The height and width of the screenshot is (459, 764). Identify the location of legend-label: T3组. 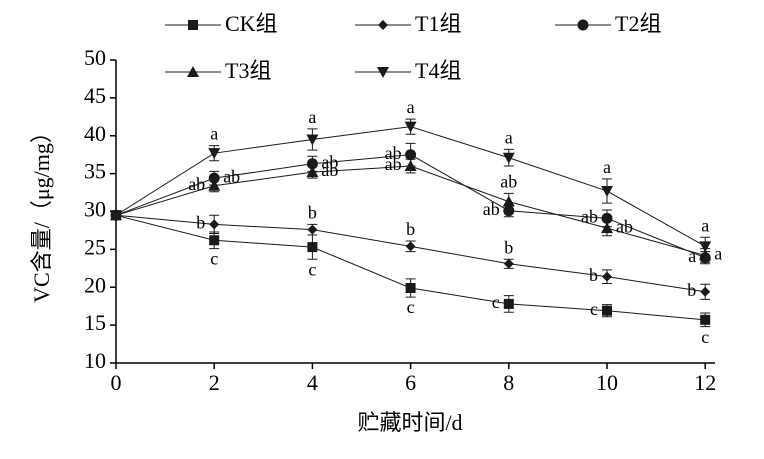
(248, 70).